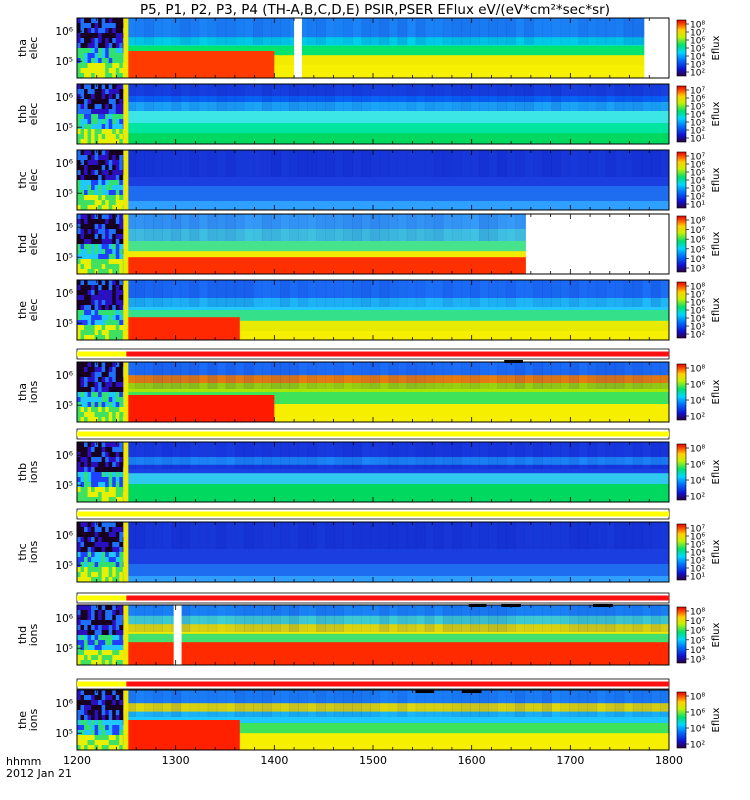 This screenshot has height=800, width=750. I want to click on y-tick-label: 10⁶, so click(64, 619).